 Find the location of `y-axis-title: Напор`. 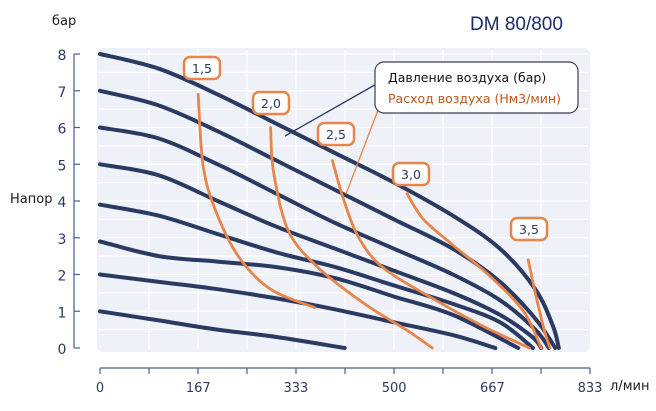

y-axis-title: Напор is located at coordinates (31, 199).